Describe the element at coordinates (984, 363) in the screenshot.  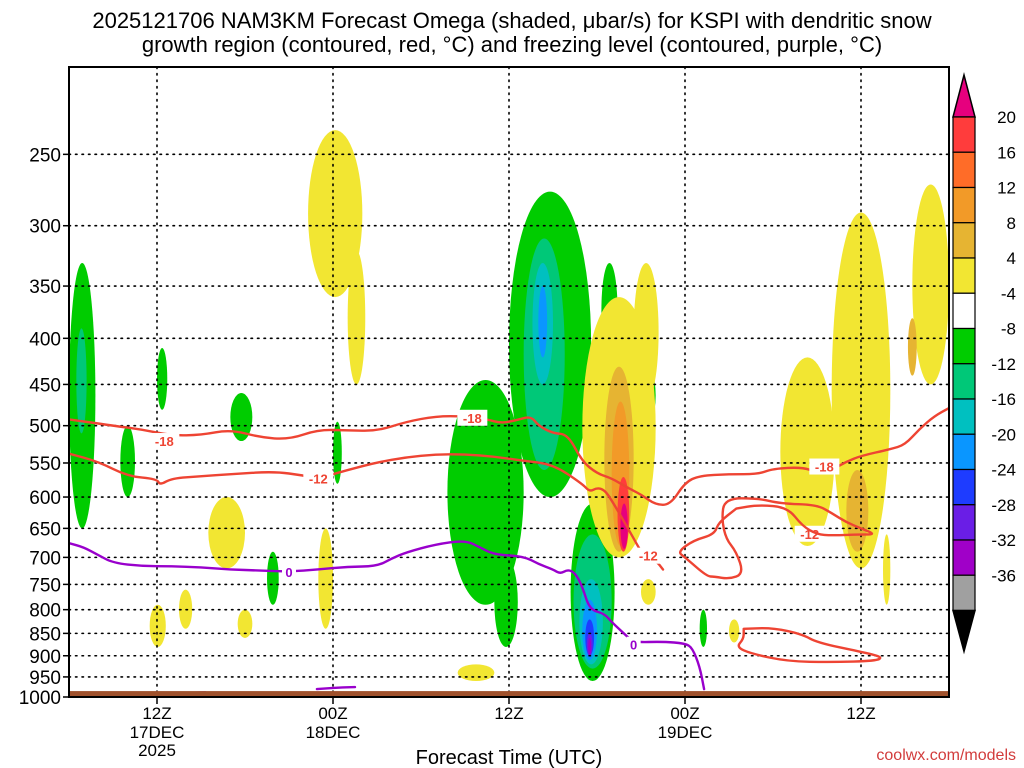
I see `colorbar: 20 16 12 8 4 -4 -8 -12 -16 -20 -24 -28 -32 -36` at that location.